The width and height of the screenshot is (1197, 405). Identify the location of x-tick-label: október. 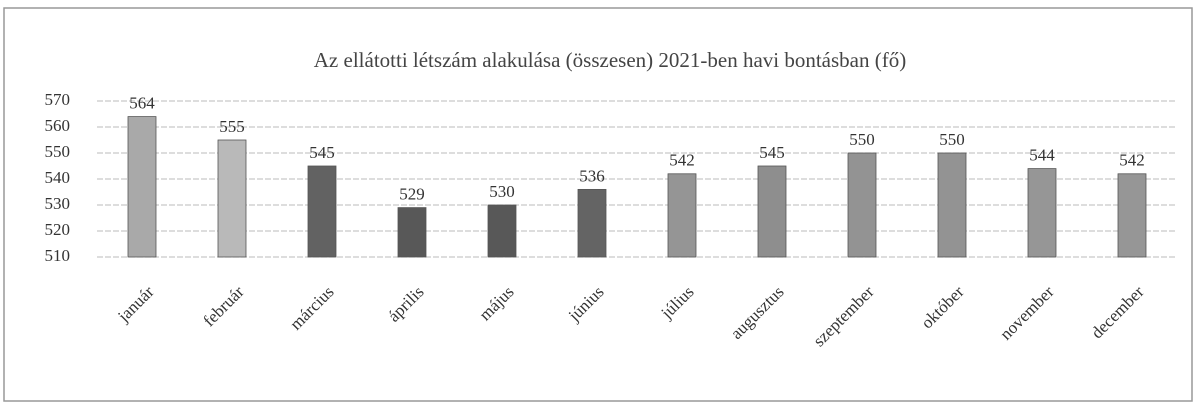
(942, 307).